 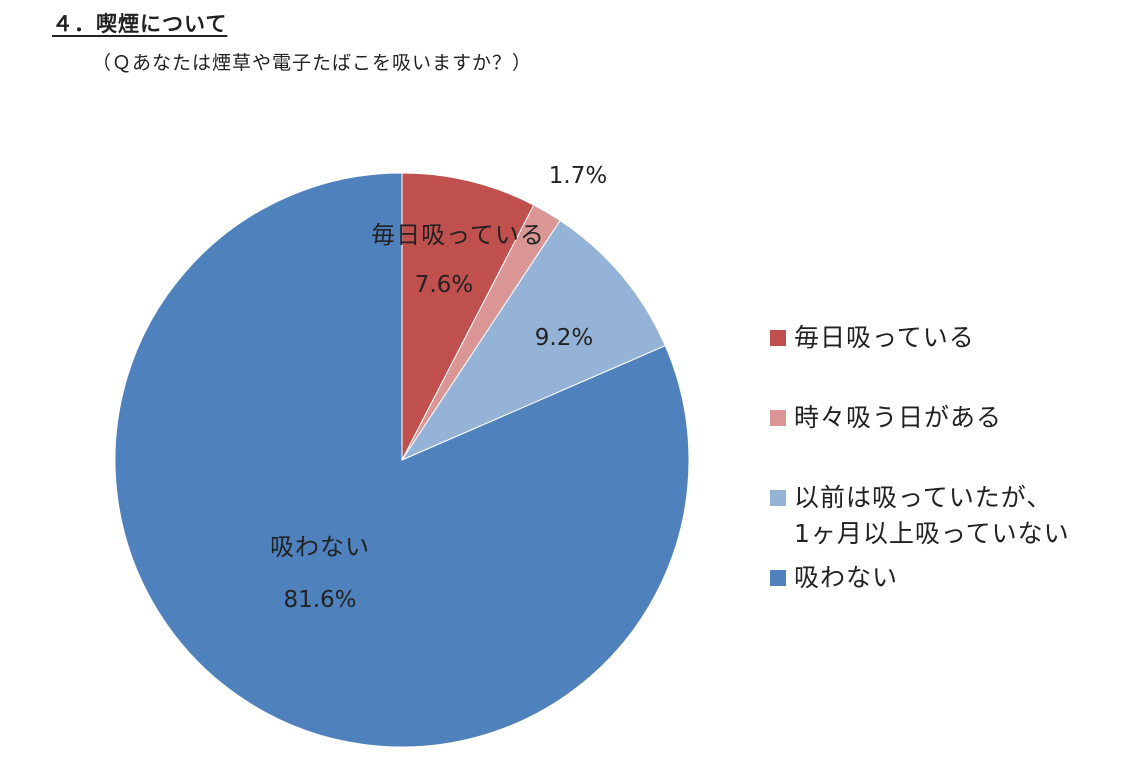 I want to click on legend-item: 以前は吸っていたが、 1ヶ月以上吸っていない, so click(x=920, y=516).